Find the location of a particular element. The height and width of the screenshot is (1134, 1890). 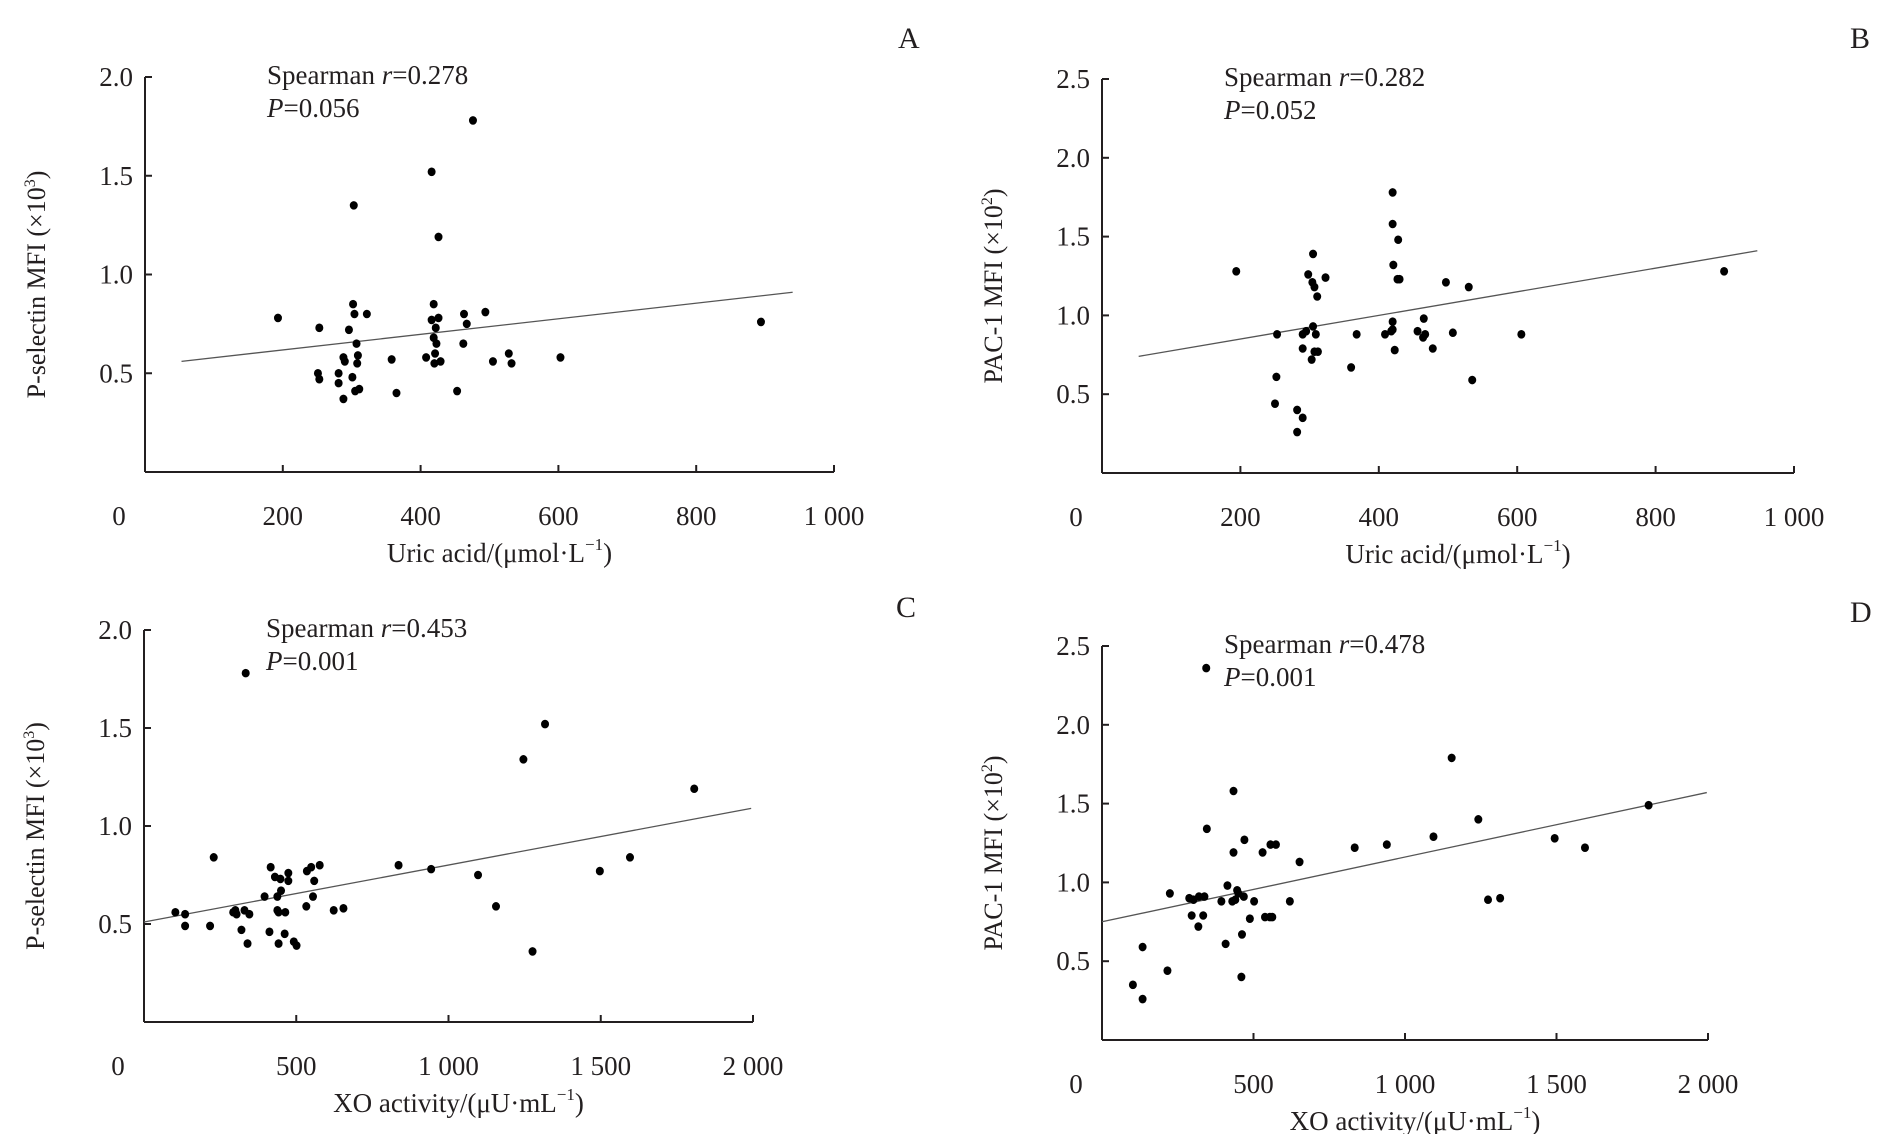

y-axis-label-exponent: 3 is located at coordinates (30, 183).